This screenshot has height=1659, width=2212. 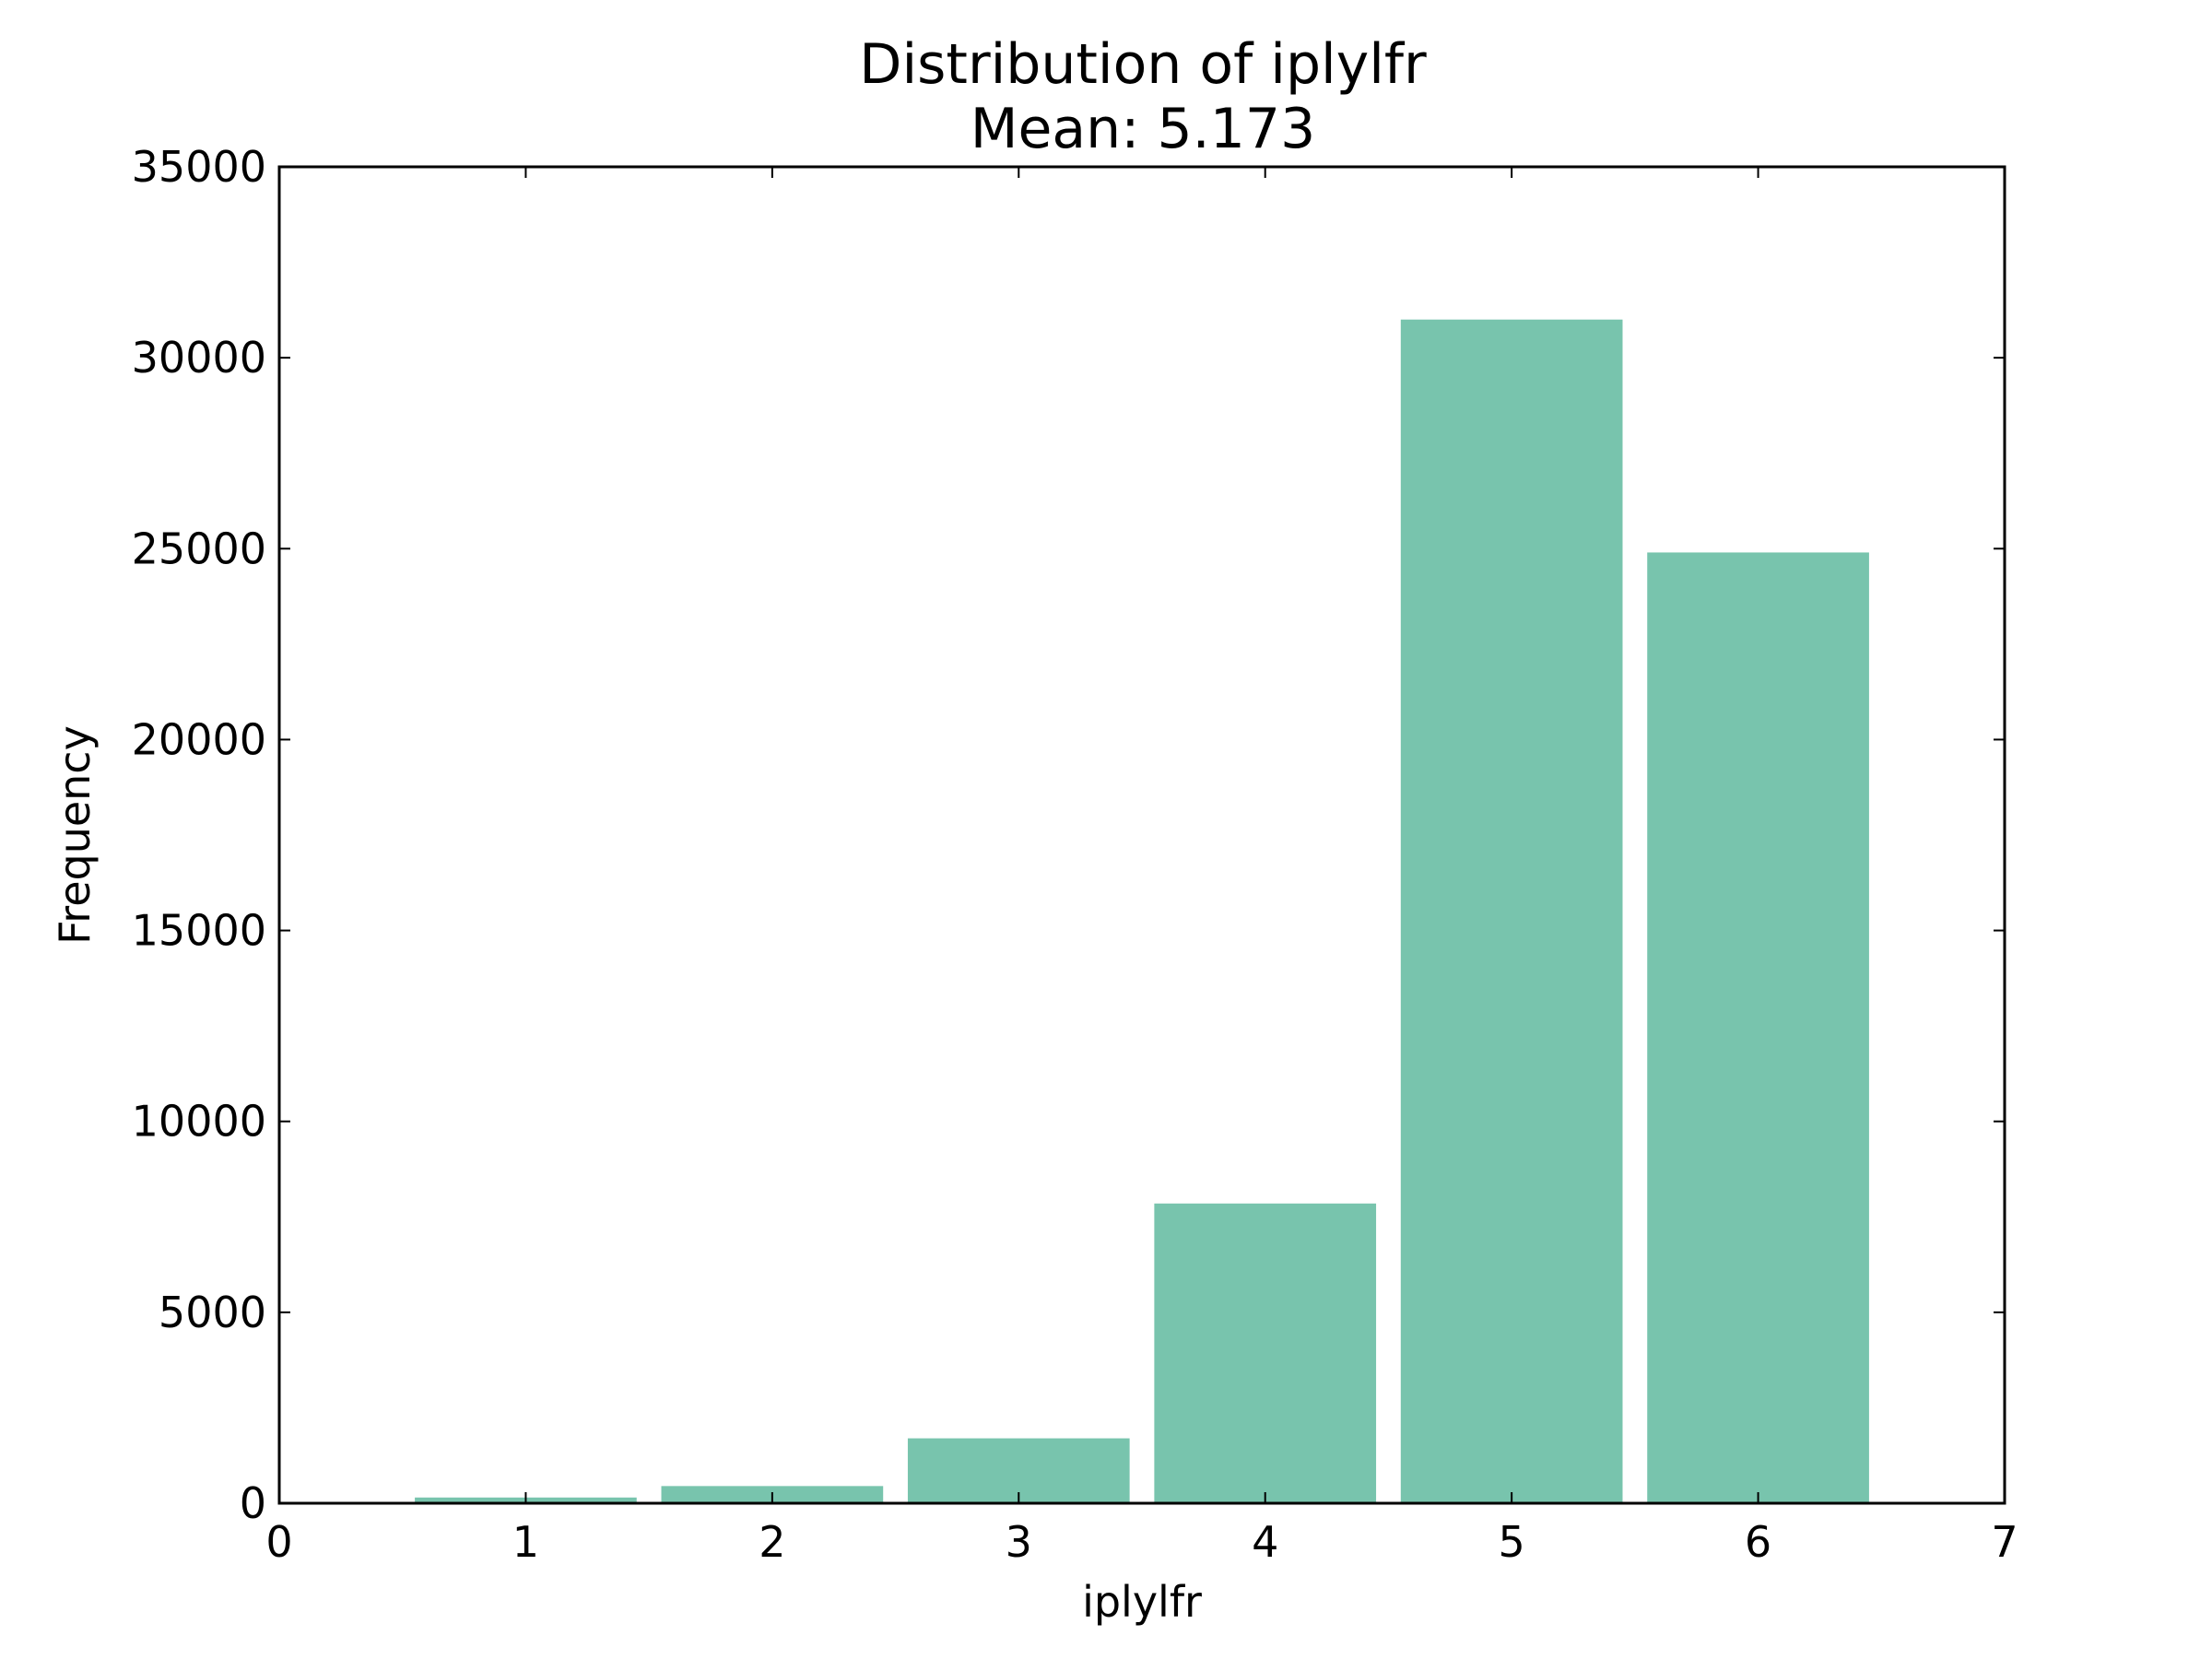 What do you see at coordinates (199, 357) in the screenshot?
I see `y-tick-label: 30000` at bounding box center [199, 357].